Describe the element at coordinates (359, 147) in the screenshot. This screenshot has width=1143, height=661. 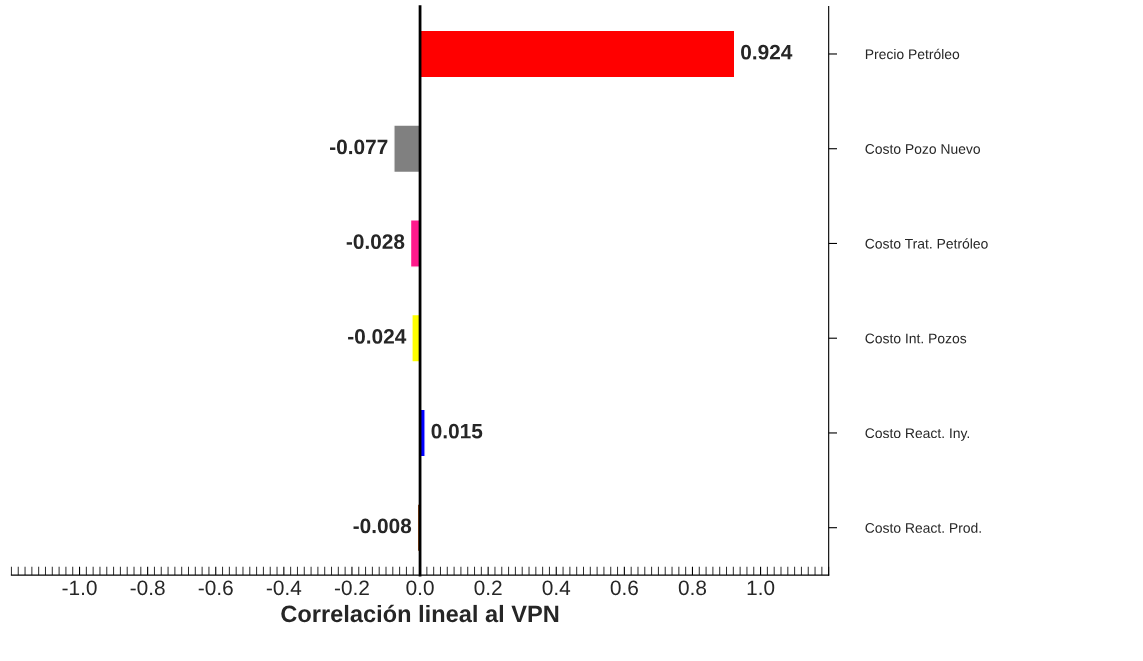
I see `data-label: -0.077` at that location.